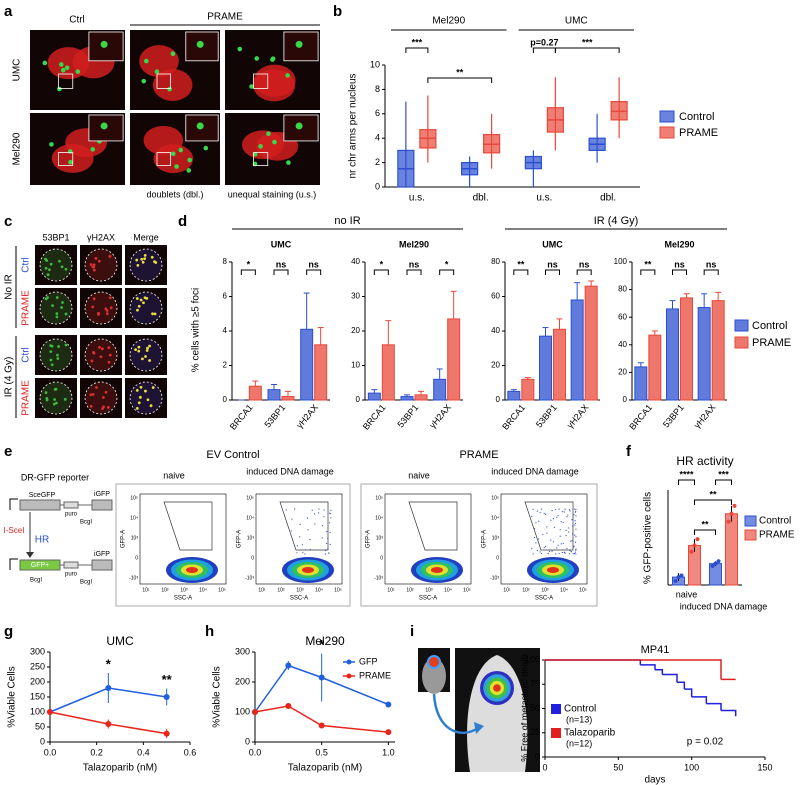 The image size is (800, 785). What do you see at coordinates (353, 125) in the screenshot?
I see `y-axis-label: nr chr arms per nucleus` at bounding box center [353, 125].